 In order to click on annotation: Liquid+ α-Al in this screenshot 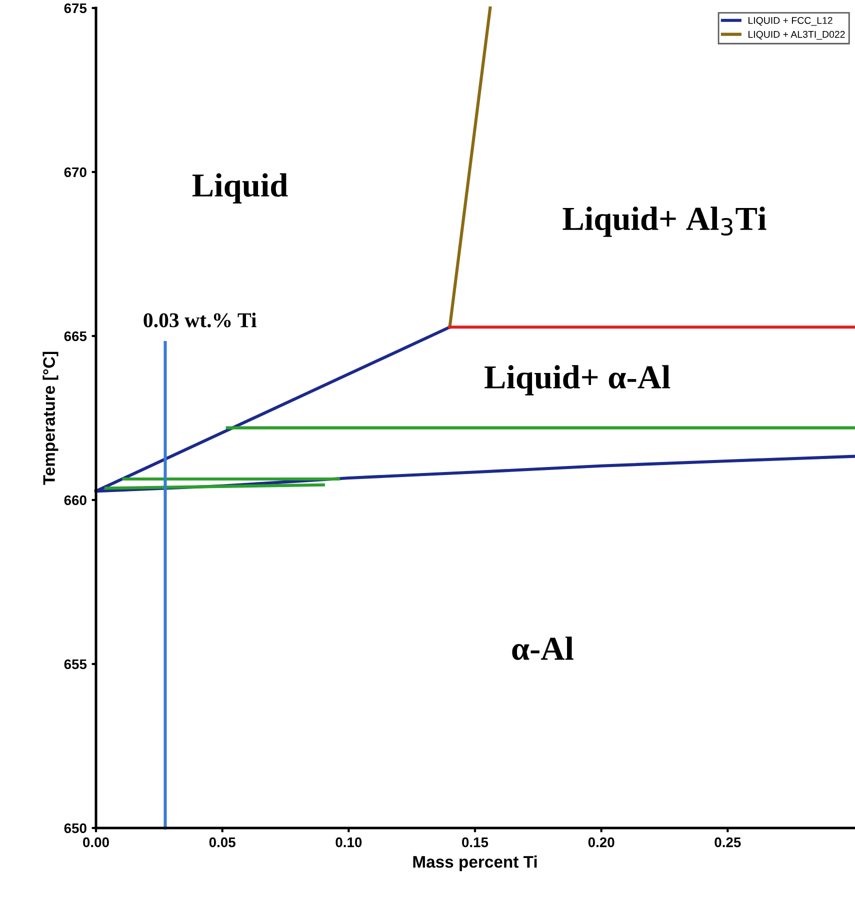, I will do `click(577, 380)`.